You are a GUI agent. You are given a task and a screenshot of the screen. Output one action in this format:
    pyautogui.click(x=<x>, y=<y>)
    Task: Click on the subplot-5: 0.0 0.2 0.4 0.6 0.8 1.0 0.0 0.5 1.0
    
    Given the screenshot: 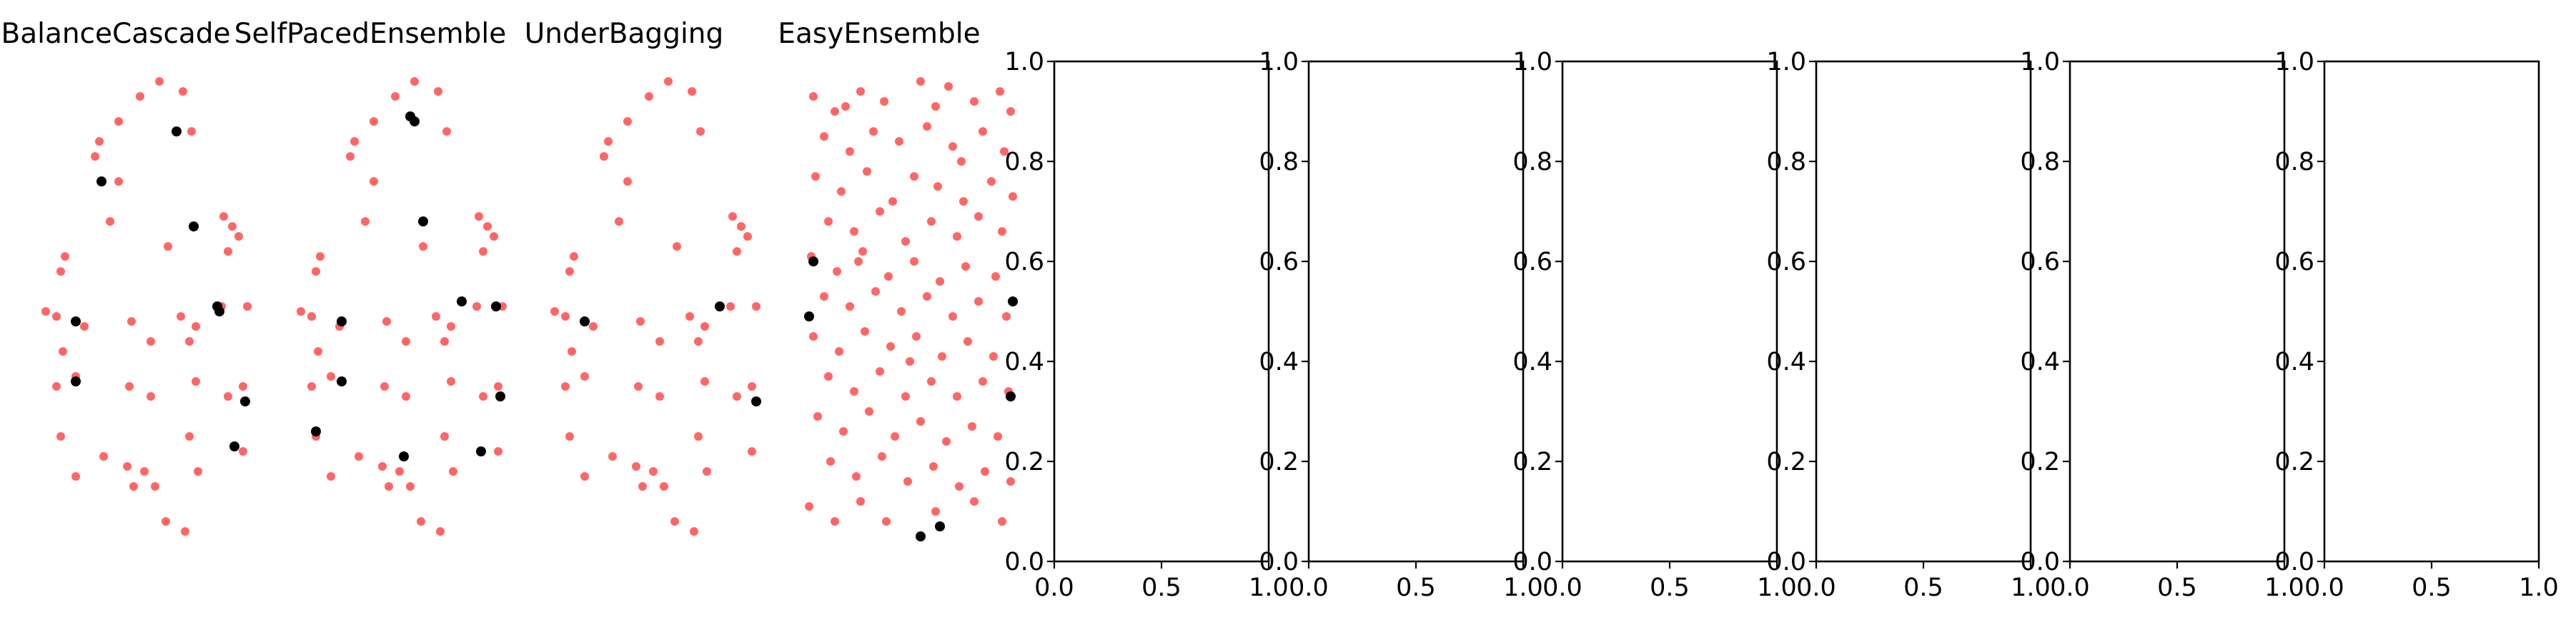 What is the action you would take?
    pyautogui.click(x=1147, y=325)
    